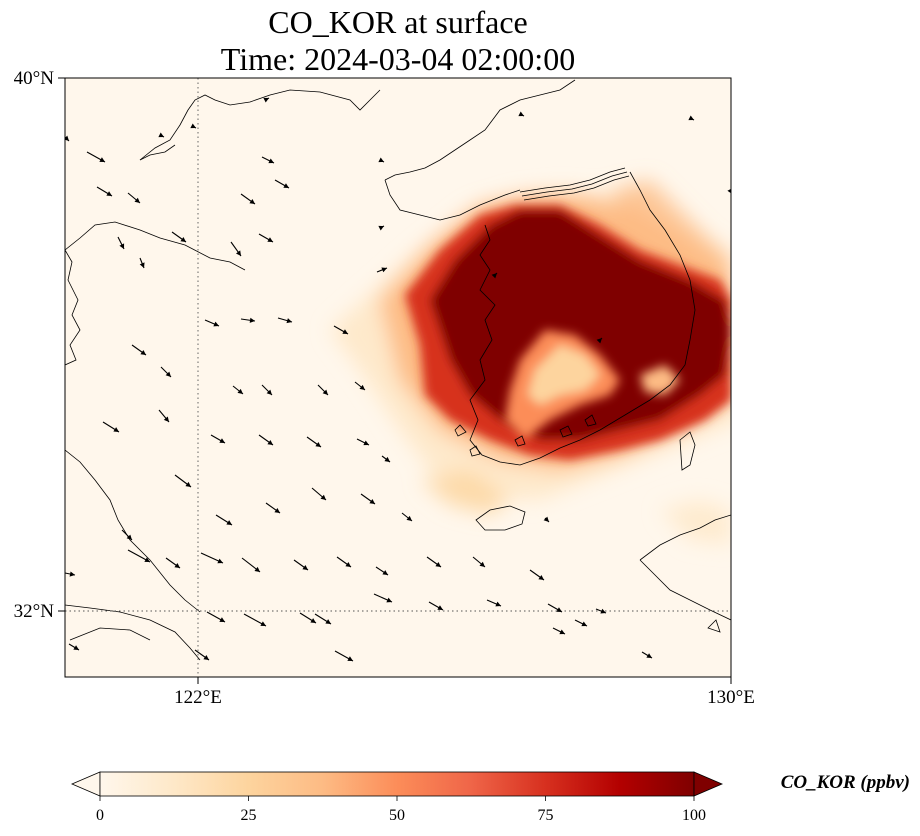  Describe the element at coordinates (845, 782) in the screenshot. I see `colorbar-label: CO_KOR (ppbv)` at that location.